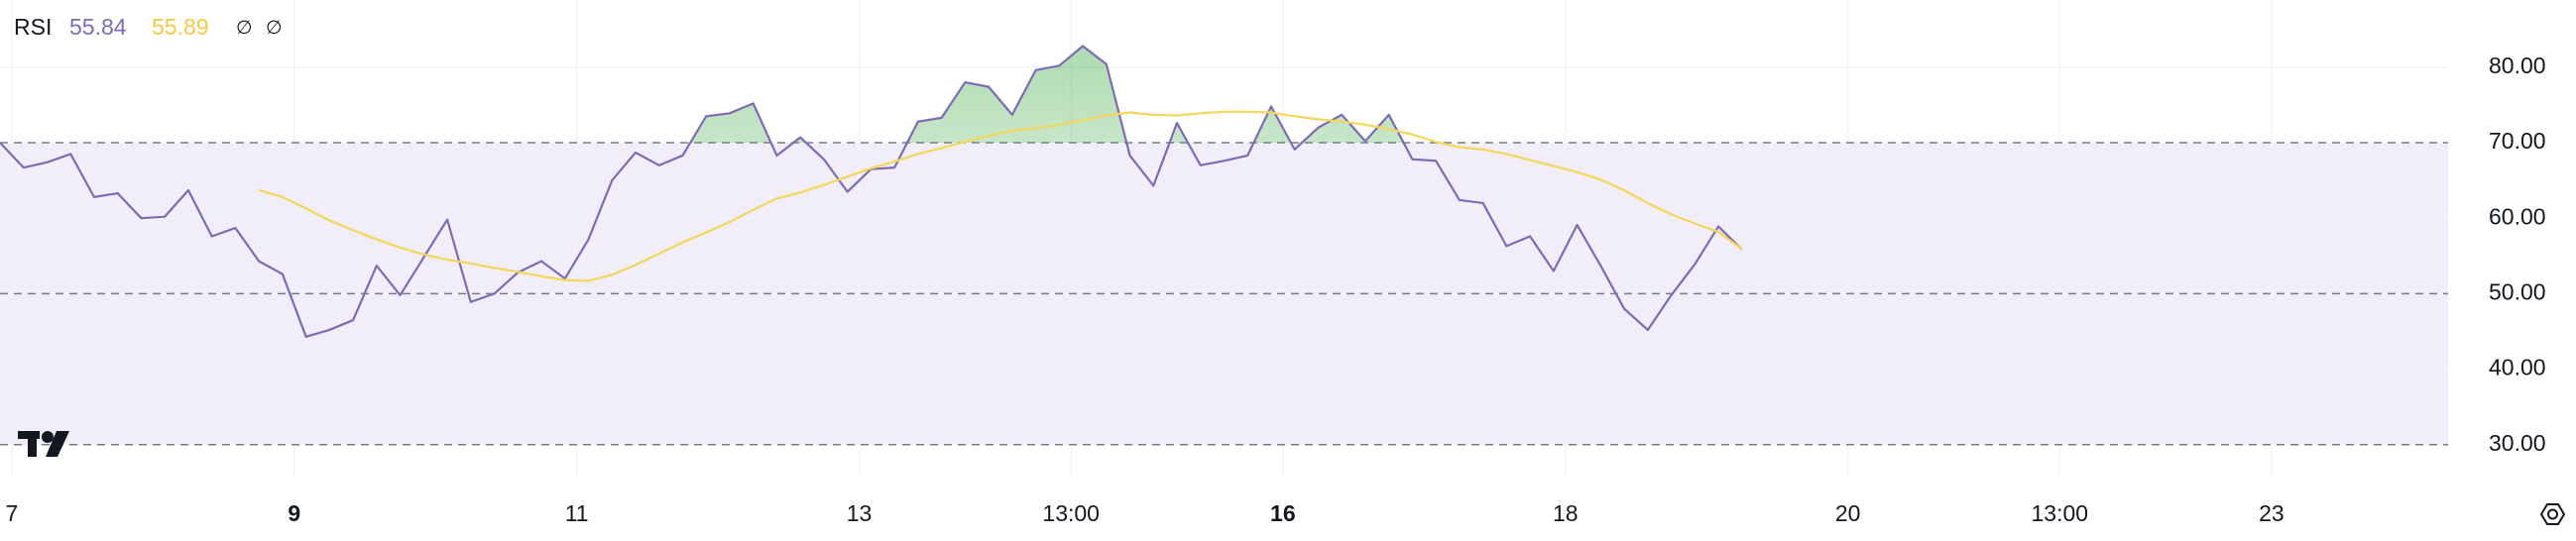  I want to click on header: RSI 55.84 55.89 ∅ ∅, so click(148, 27).